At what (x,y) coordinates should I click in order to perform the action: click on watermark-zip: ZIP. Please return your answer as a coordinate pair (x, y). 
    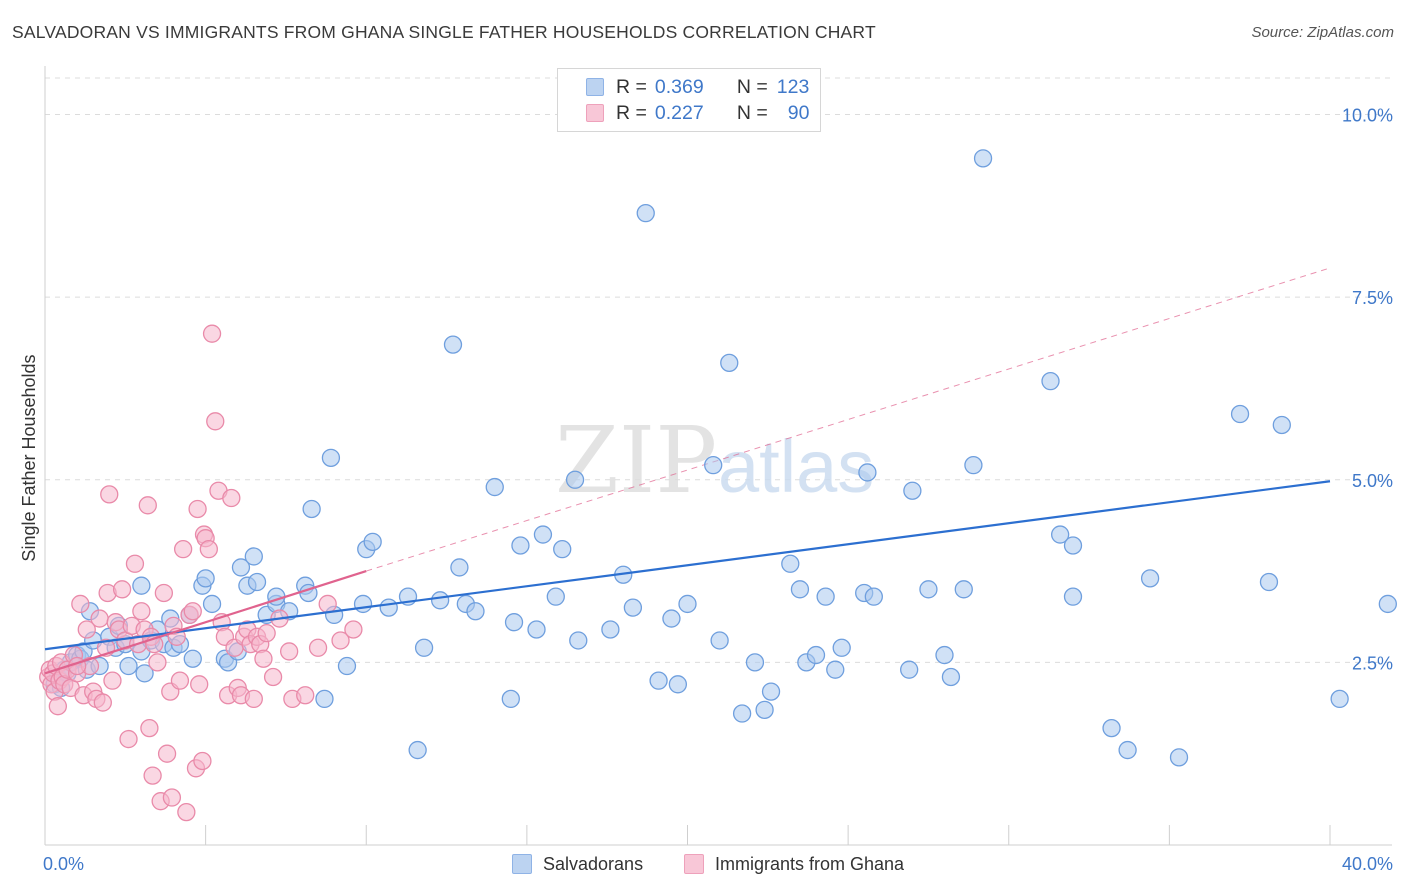
    Looking at the image, I should click on (636, 460).